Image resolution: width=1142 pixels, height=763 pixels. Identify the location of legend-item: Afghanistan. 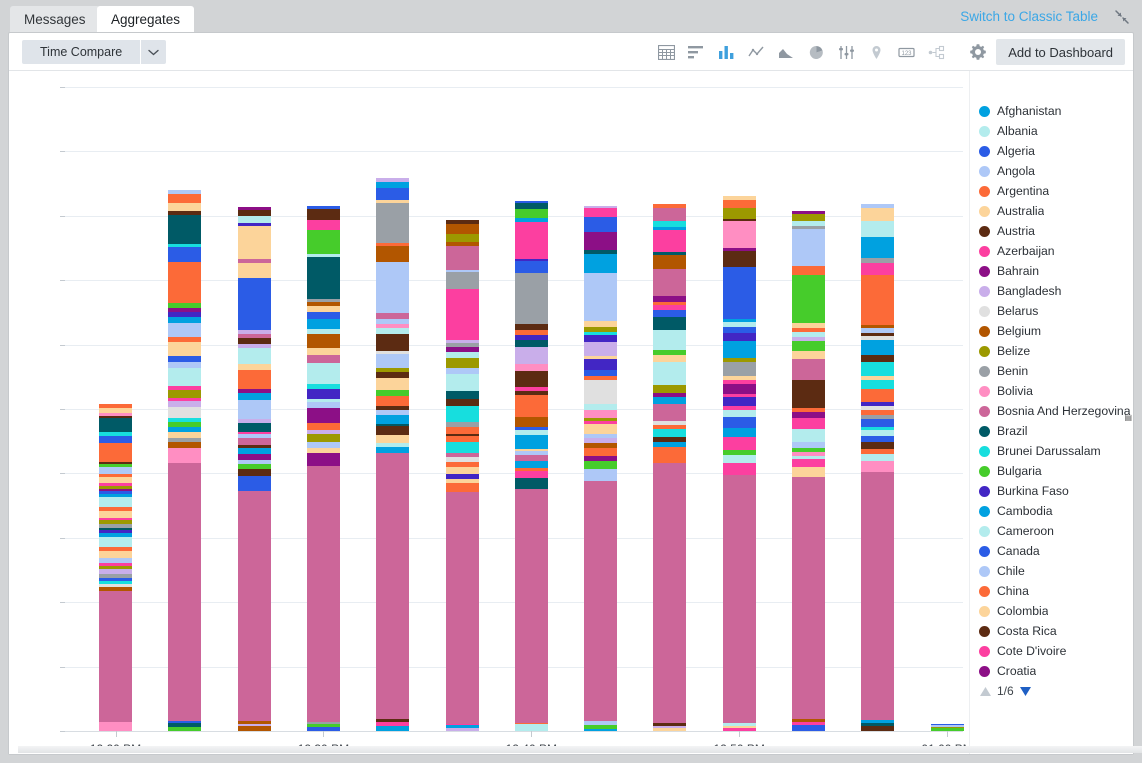
(1051, 111).